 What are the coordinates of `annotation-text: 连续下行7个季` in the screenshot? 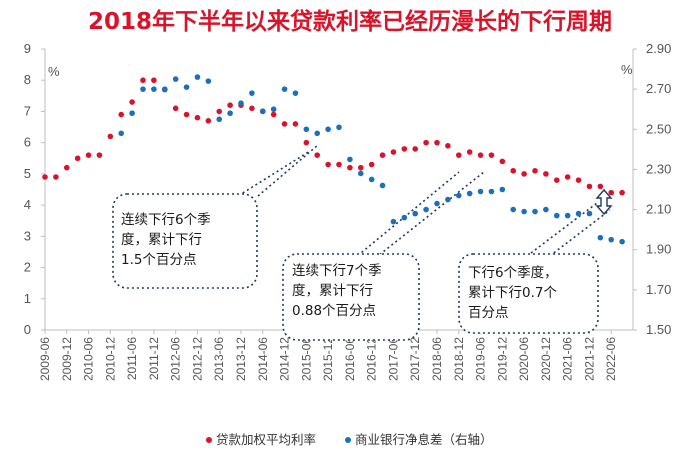 It's located at (337, 271).